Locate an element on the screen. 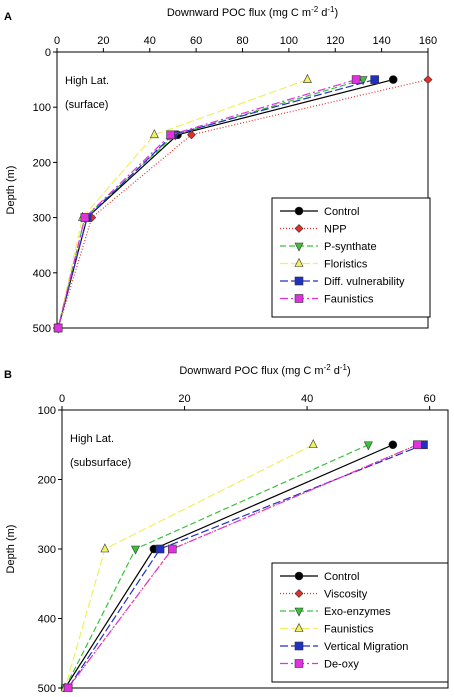 The height and width of the screenshot is (697, 454). legend-label: P-synthate is located at coordinates (350, 247).